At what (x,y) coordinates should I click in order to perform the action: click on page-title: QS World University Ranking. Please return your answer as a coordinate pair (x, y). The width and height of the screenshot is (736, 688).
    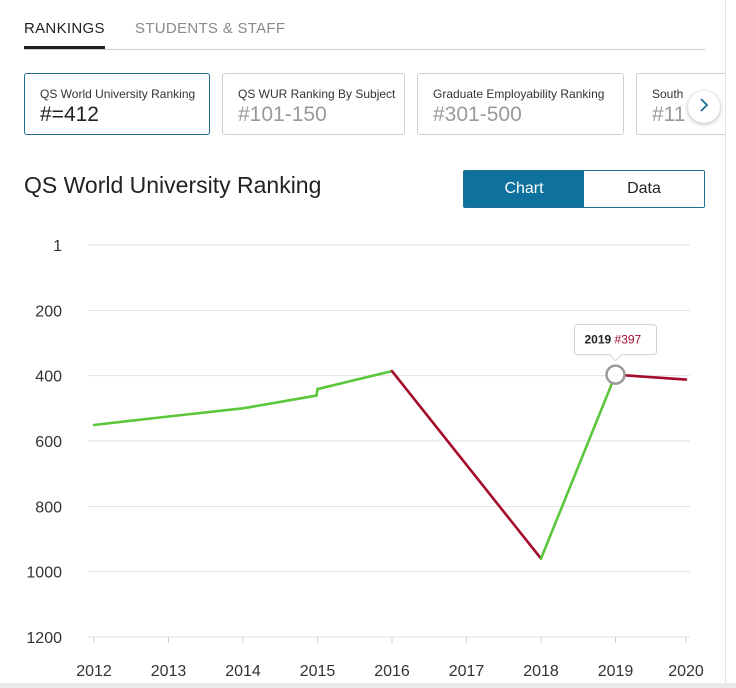
    Looking at the image, I should click on (173, 185).